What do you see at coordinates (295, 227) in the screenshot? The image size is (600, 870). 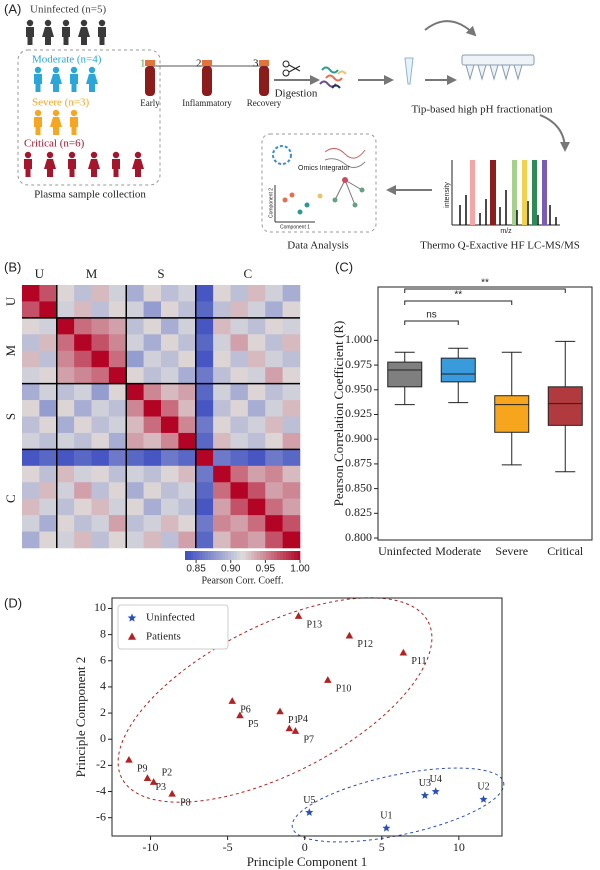 I see `analysis-axis: Component 1` at bounding box center [295, 227].